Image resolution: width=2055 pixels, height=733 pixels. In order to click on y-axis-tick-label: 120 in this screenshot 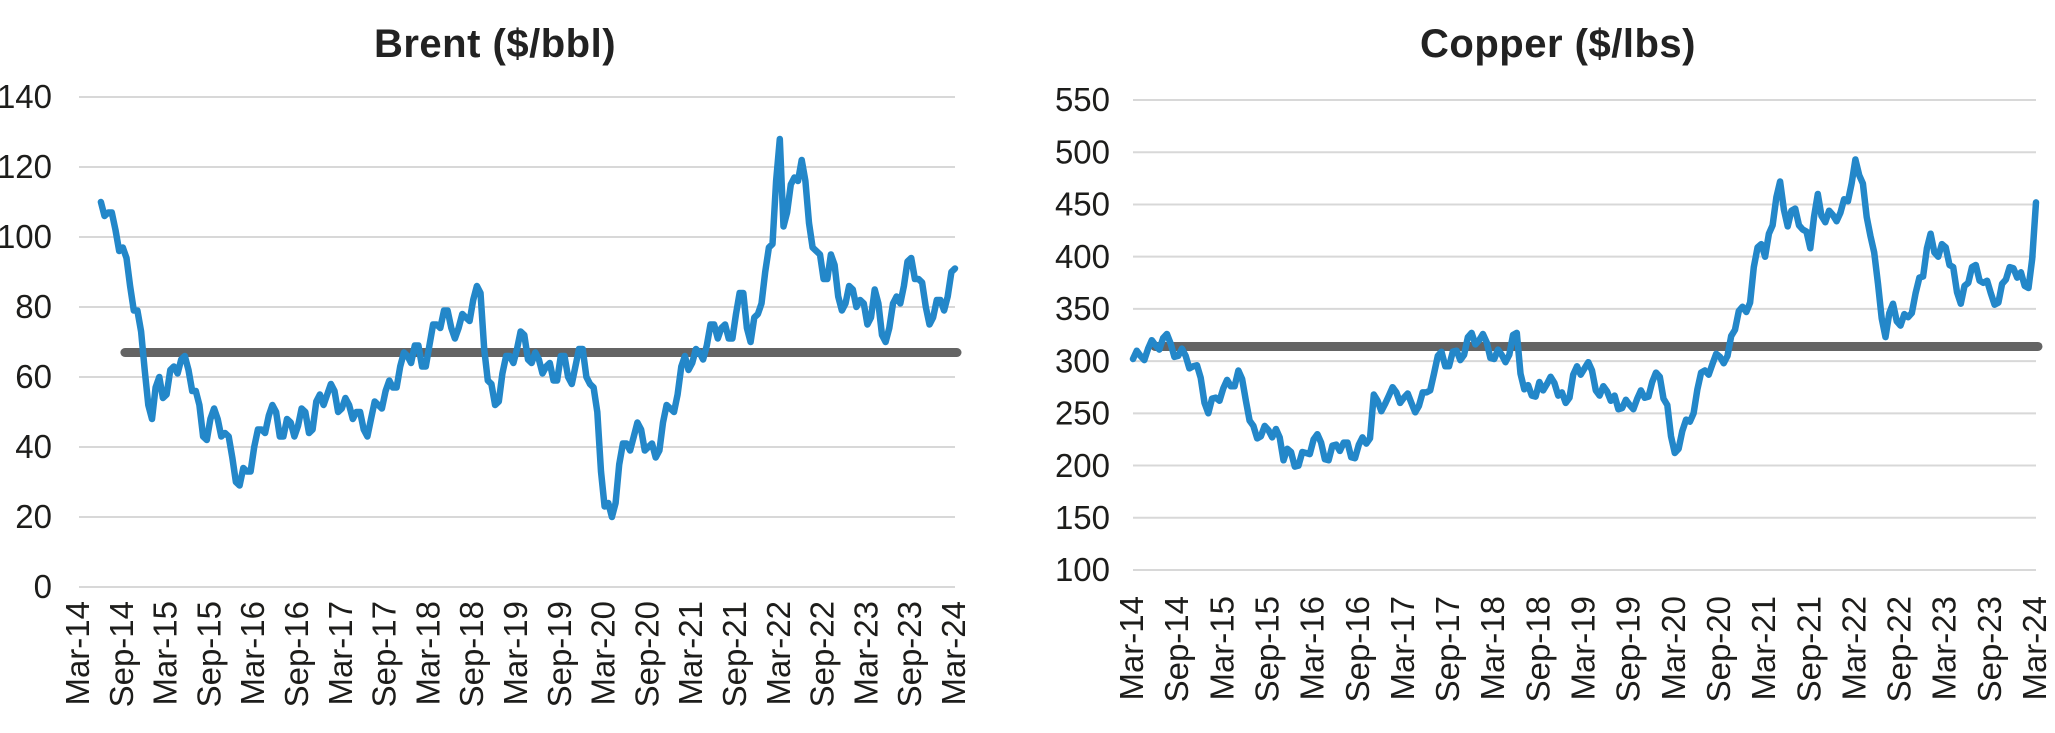, I will do `click(26, 166)`.